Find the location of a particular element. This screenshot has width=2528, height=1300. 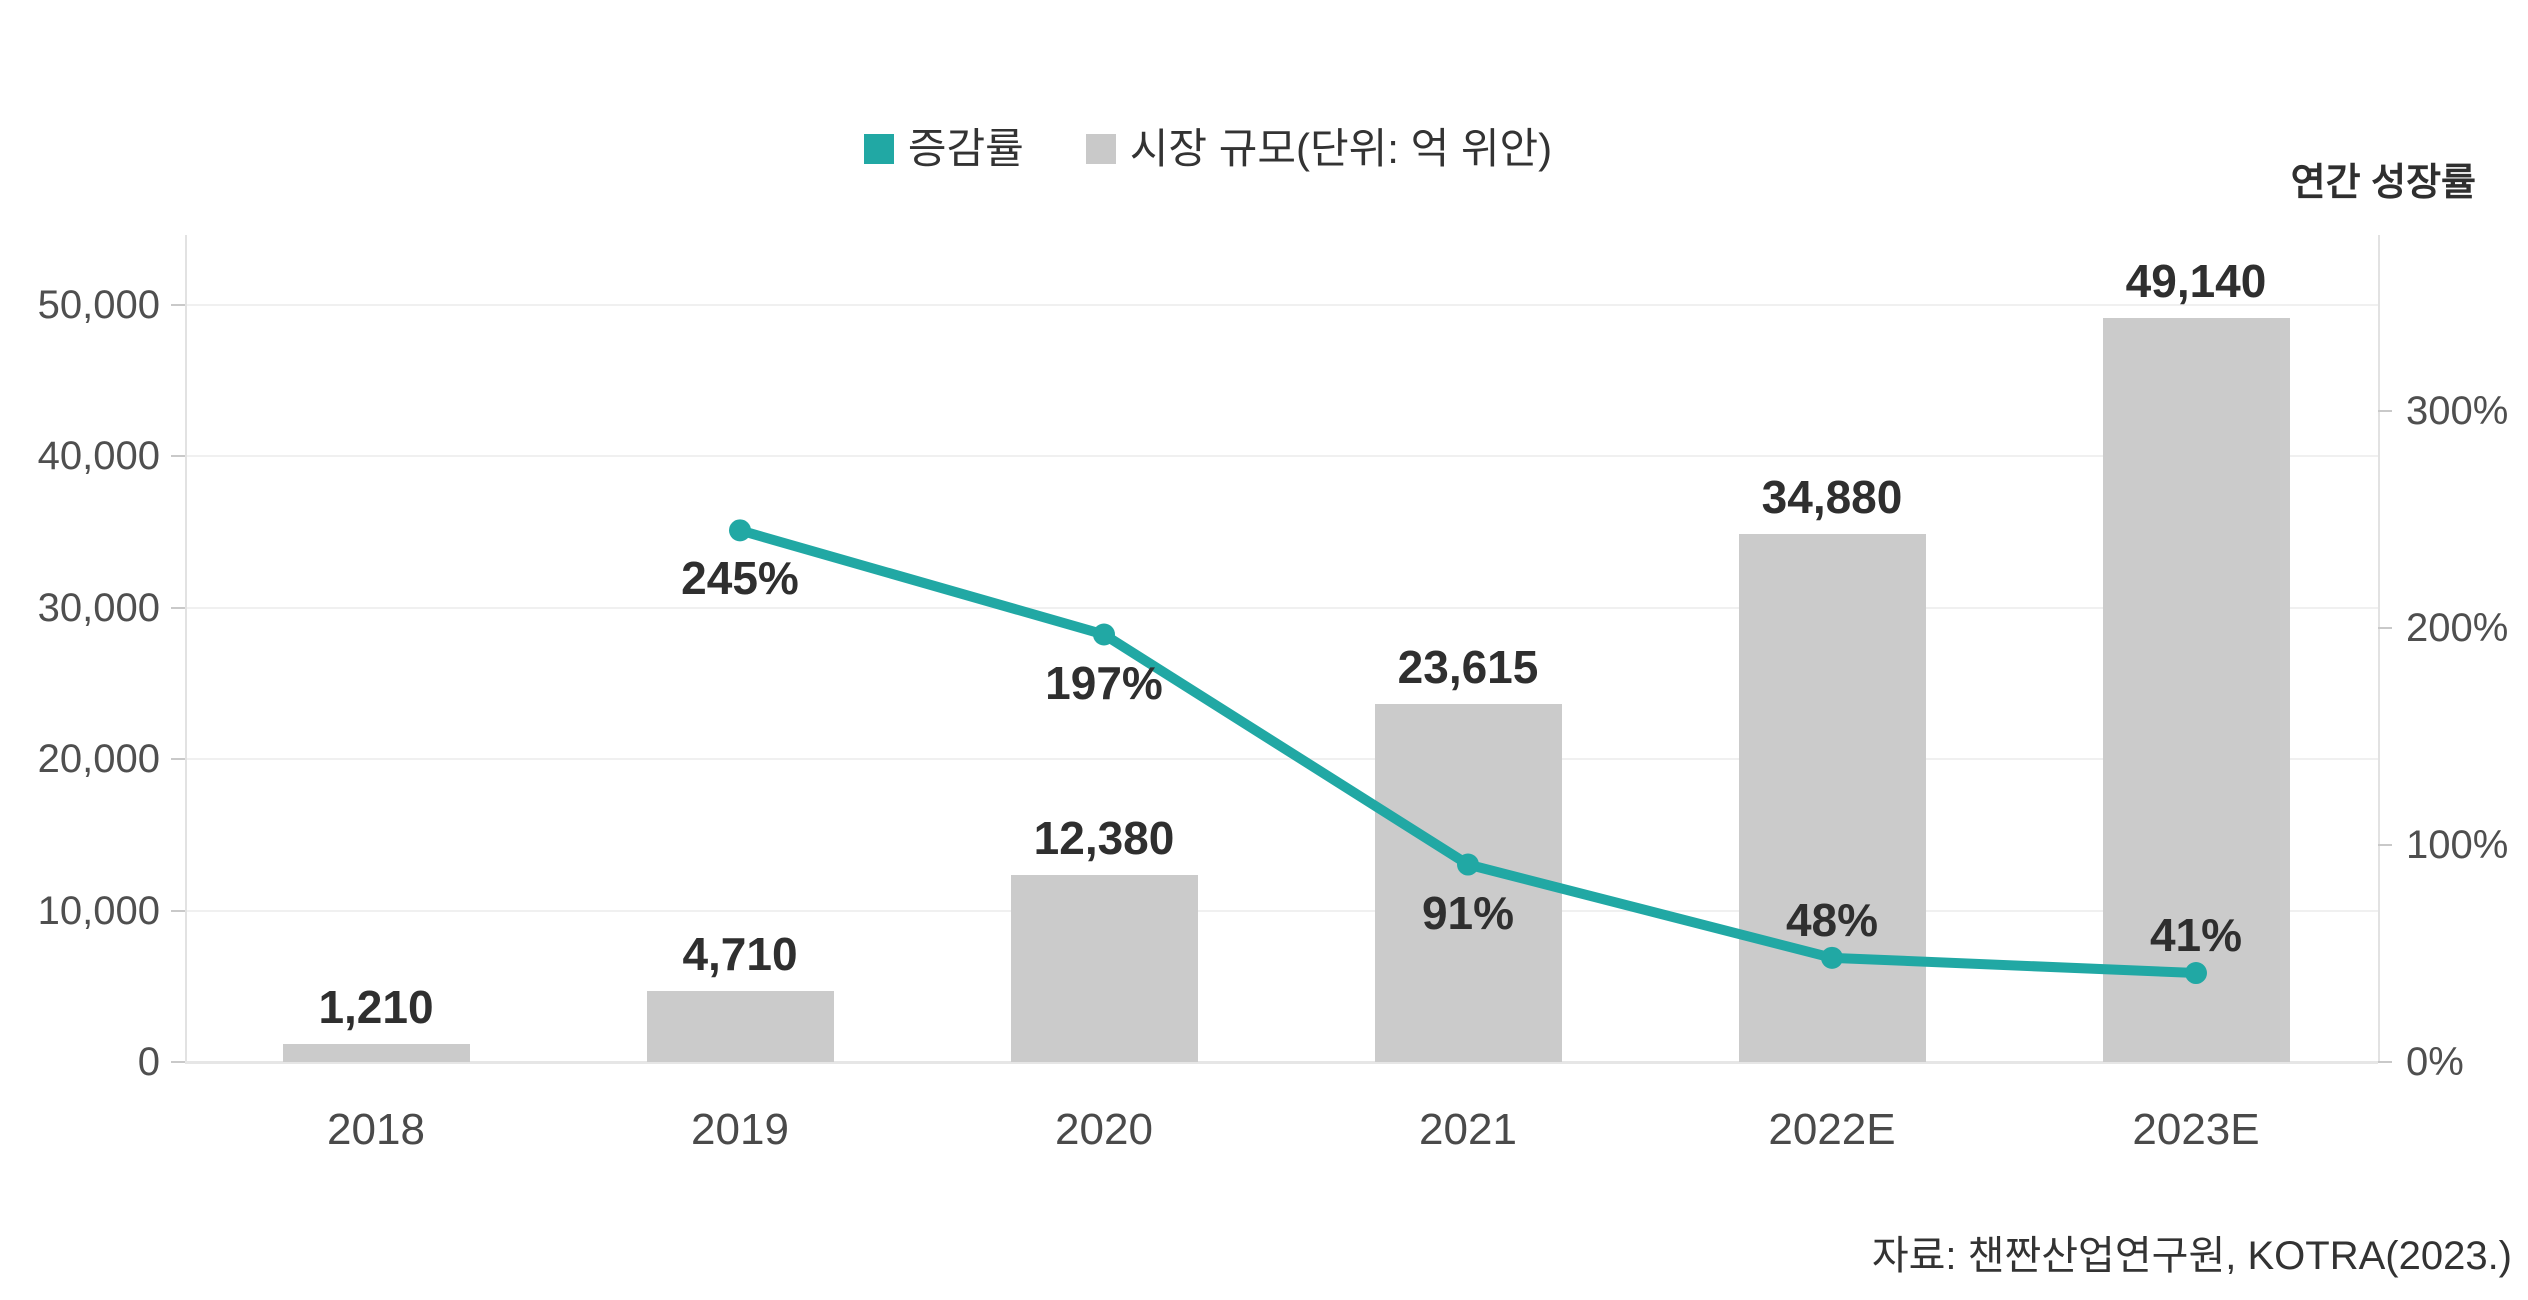

right-axis-tick-label: 300% is located at coordinates (2457, 411).